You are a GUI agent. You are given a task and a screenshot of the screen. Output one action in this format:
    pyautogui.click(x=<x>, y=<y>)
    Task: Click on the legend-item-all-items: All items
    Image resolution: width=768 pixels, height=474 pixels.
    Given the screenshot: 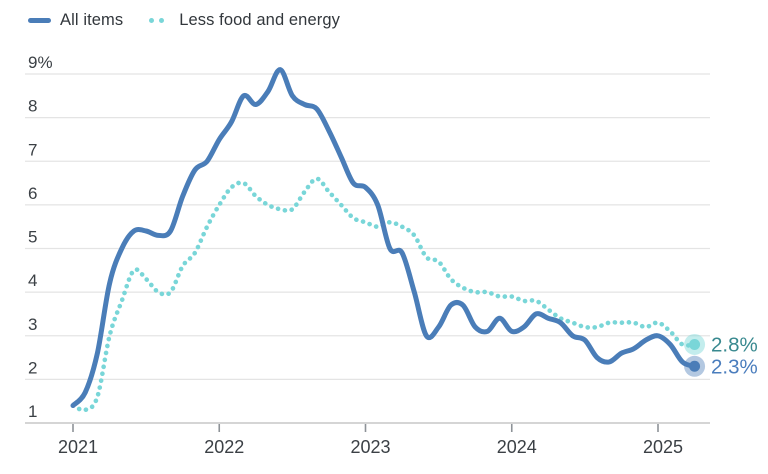 What is the action you would take?
    pyautogui.click(x=75, y=20)
    